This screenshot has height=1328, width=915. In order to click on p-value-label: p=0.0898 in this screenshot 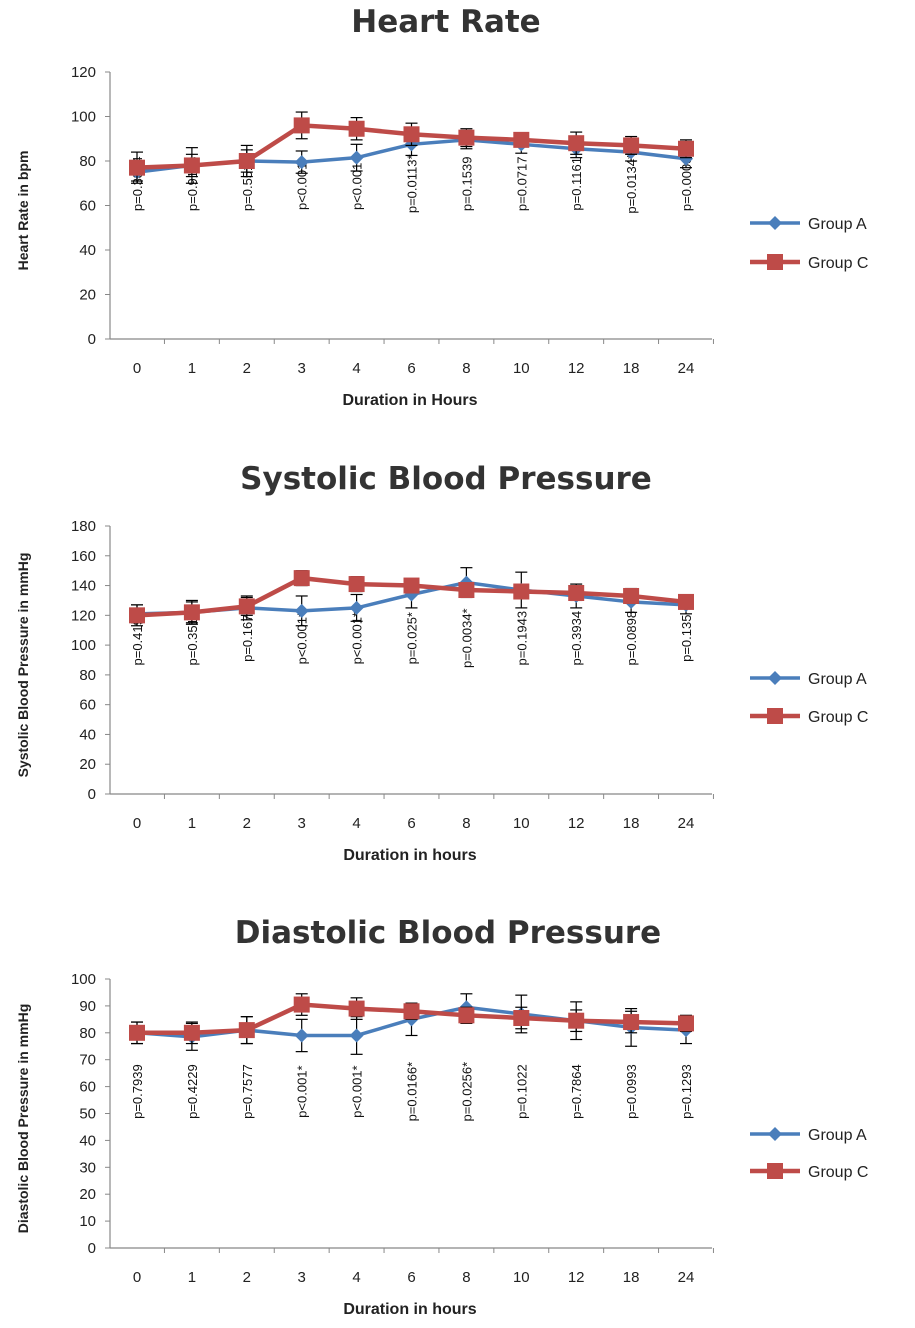, I will do `click(631, 638)`.